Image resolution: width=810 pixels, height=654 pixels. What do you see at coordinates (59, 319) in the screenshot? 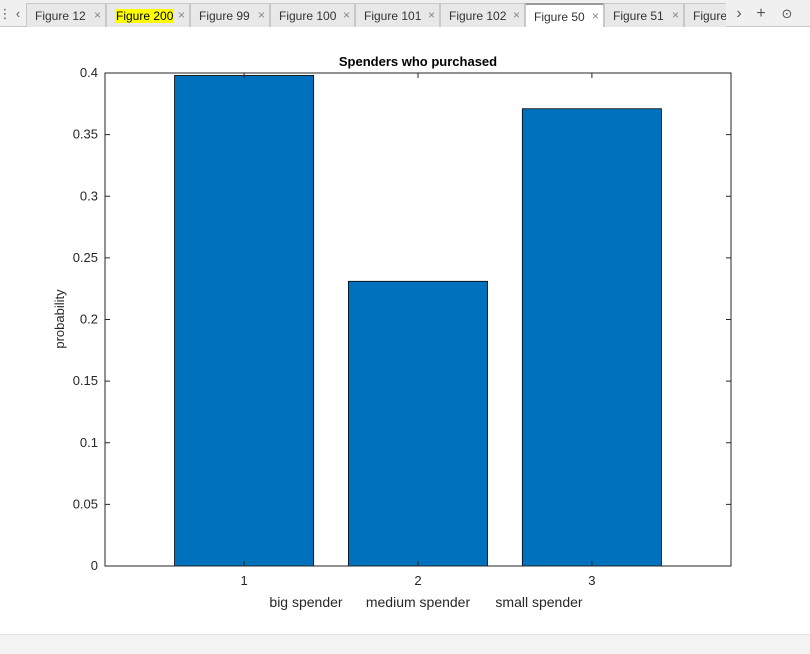
I see `y-axis-label: probability` at bounding box center [59, 319].